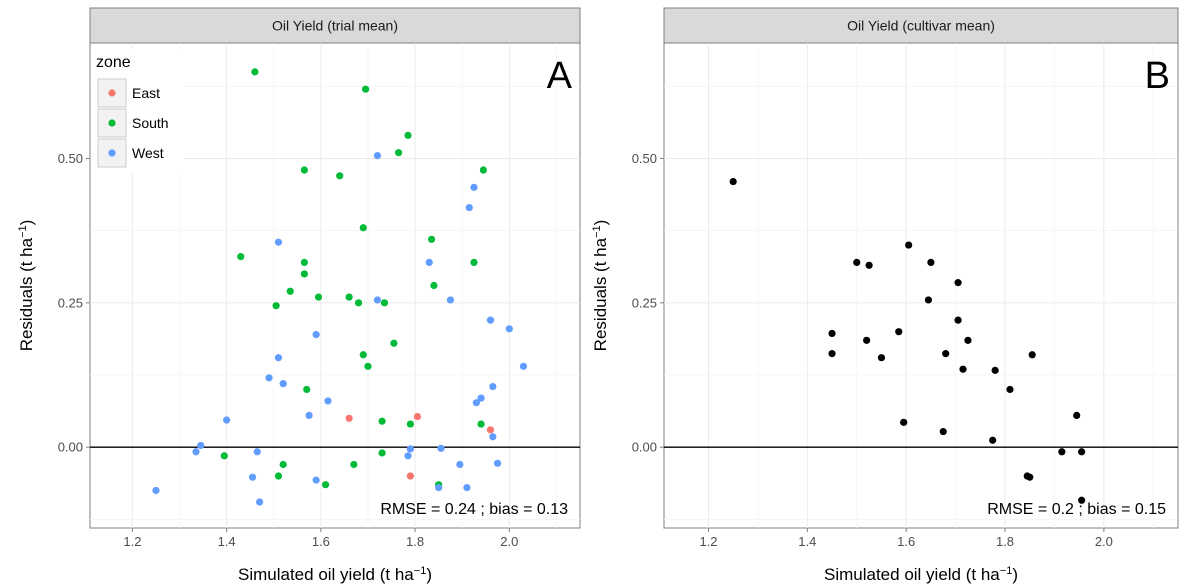 The height and width of the screenshot is (588, 1186). What do you see at coordinates (113, 62) in the screenshot?
I see `legend-title: zone` at bounding box center [113, 62].